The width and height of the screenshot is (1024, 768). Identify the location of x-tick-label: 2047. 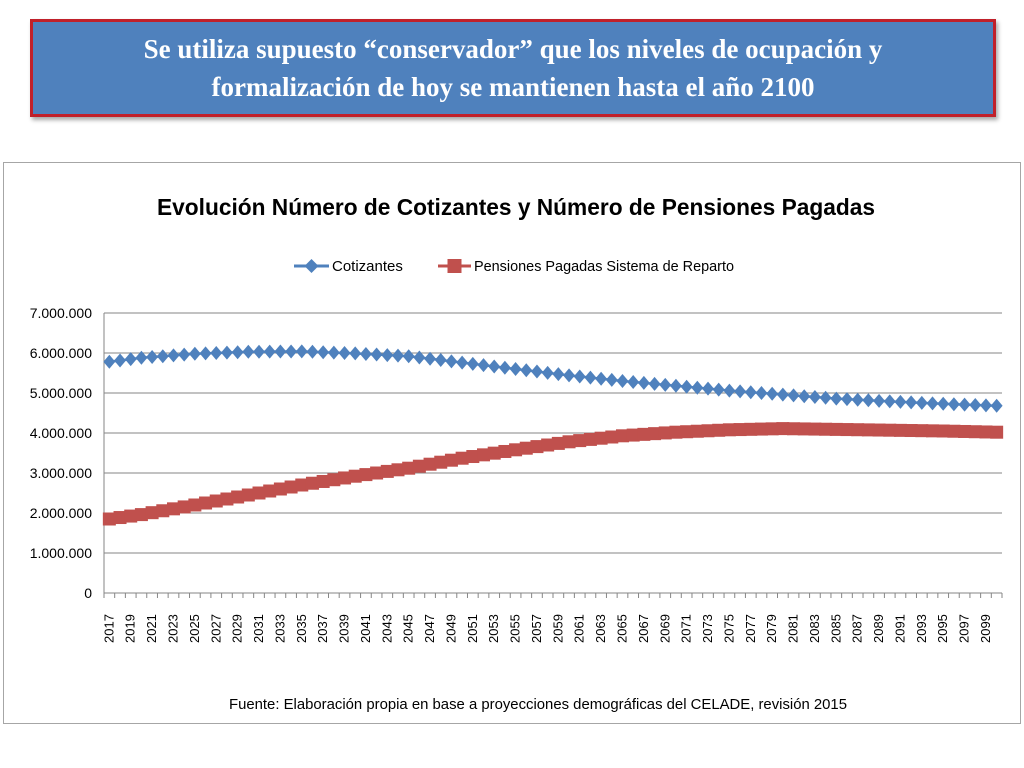
(429, 628).